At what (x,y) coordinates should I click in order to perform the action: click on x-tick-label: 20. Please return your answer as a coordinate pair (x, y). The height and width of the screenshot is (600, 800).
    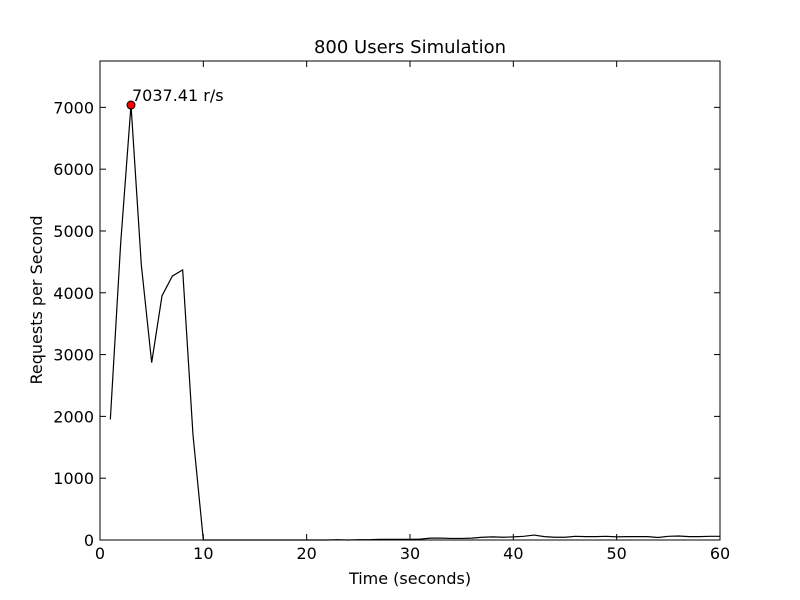
    Looking at the image, I should click on (306, 553).